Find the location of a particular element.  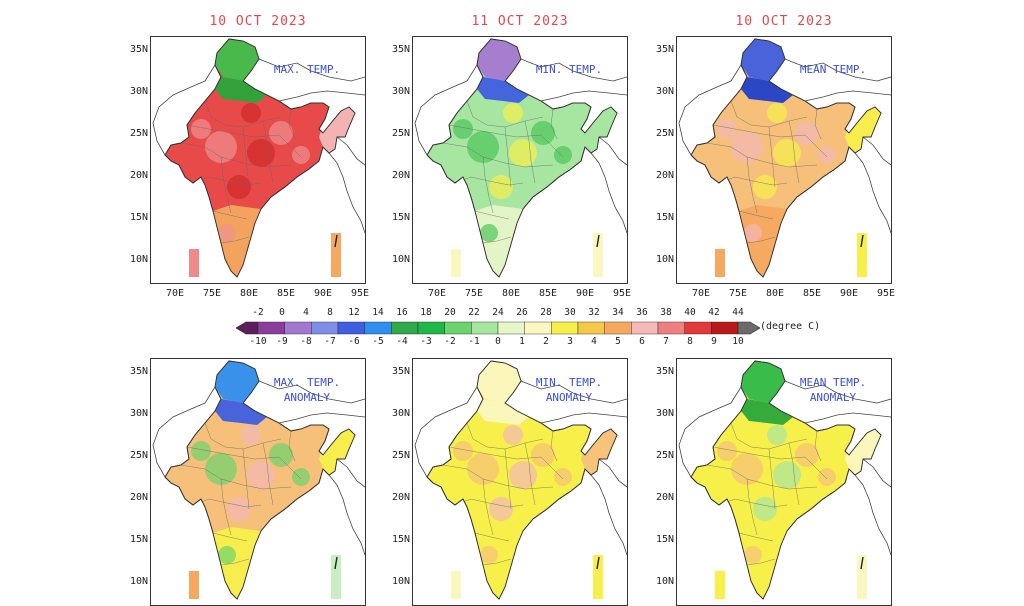

colorbar-temperature-label: 24 is located at coordinates (498, 312).